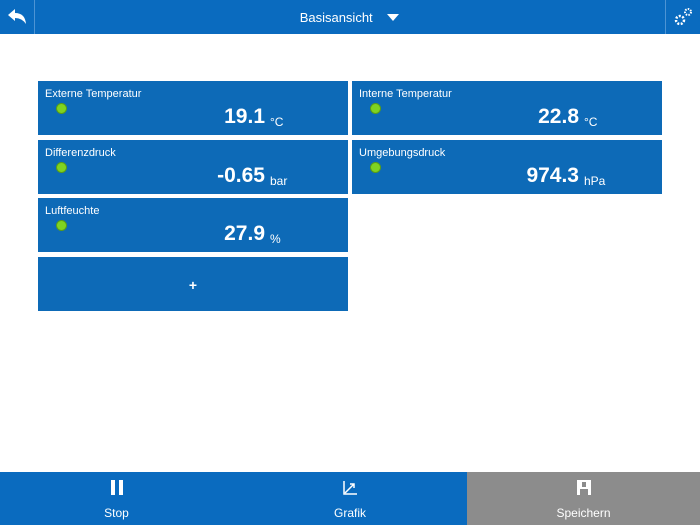  I want to click on back-button, so click(17, 17).